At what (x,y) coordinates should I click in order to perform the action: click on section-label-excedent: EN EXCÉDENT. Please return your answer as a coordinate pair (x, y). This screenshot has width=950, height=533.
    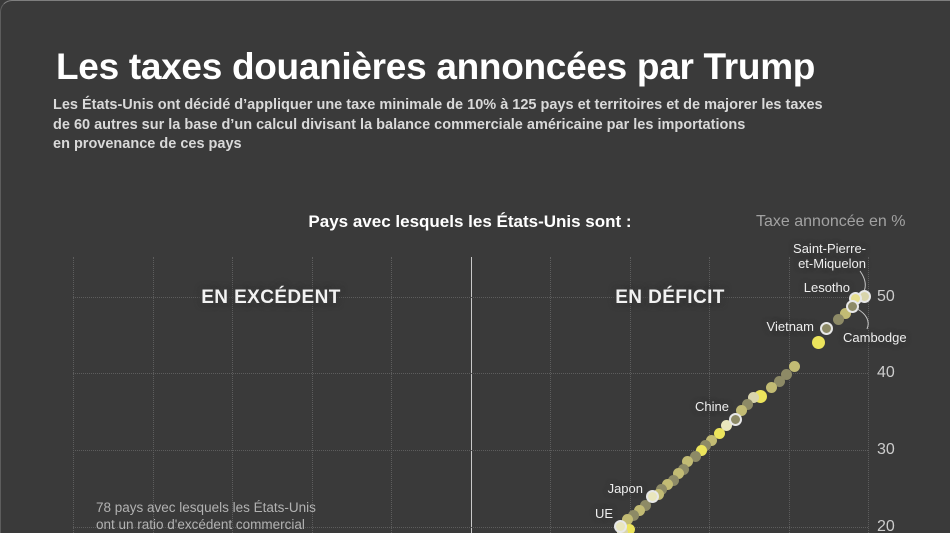
    Looking at the image, I should click on (271, 297).